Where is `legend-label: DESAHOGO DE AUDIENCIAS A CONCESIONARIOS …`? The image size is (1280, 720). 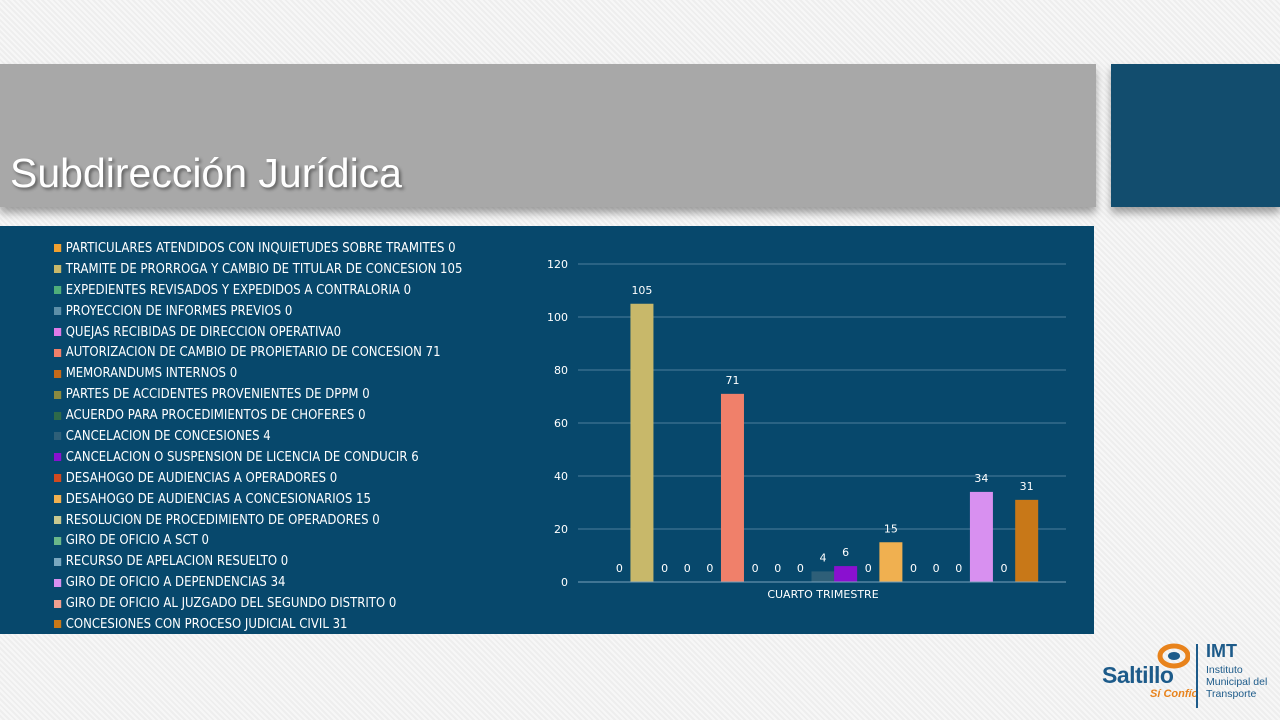 legend-label: DESAHOGO DE AUDIENCIAS A CONCESIONARIOS … is located at coordinates (218, 499).